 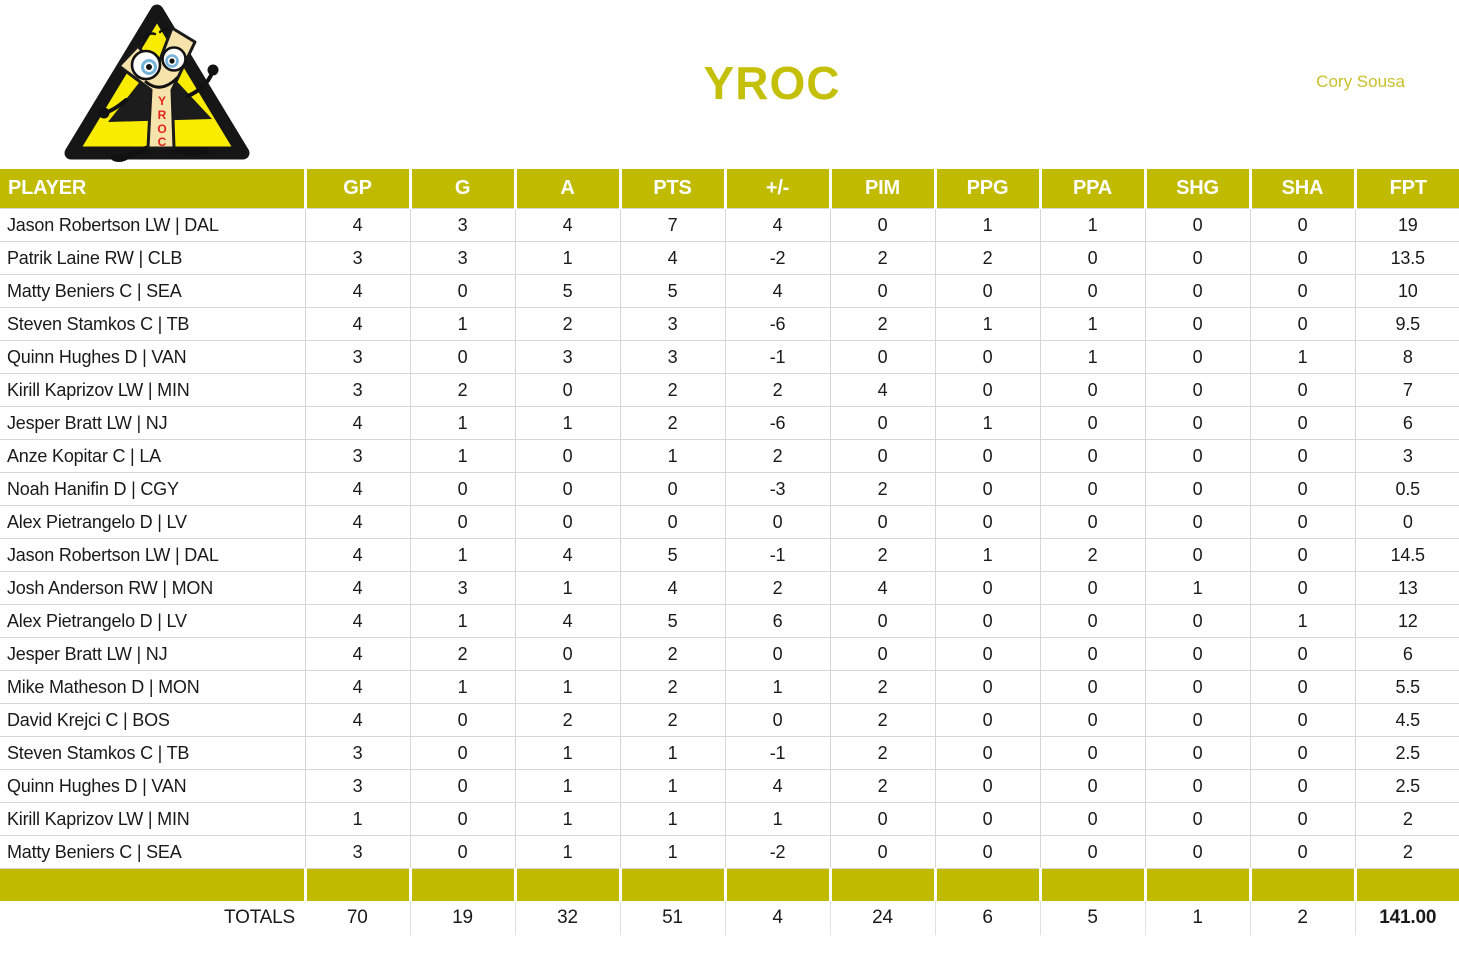 What do you see at coordinates (153, 225) in the screenshot?
I see `player-cell: Jason Robertson LW | DAL` at bounding box center [153, 225].